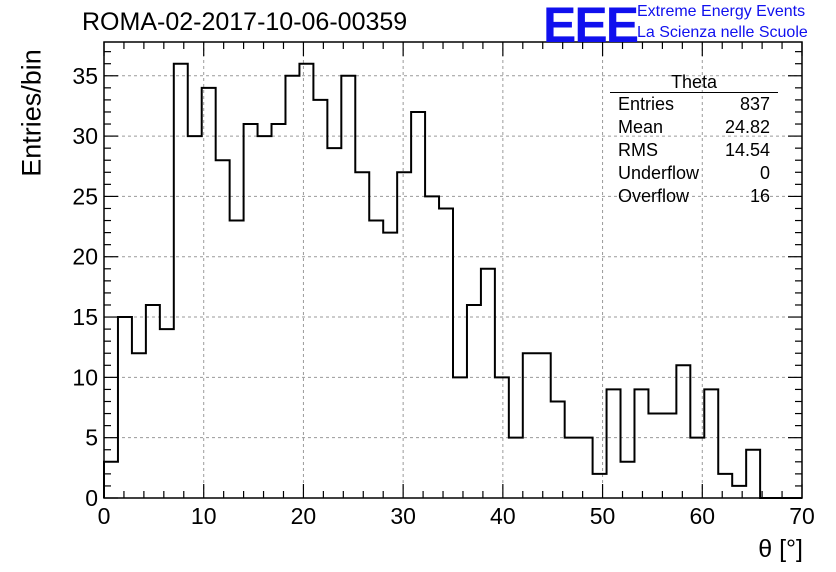  Describe the element at coordinates (603, 516) in the screenshot. I see `x-tick-label: 50` at that location.